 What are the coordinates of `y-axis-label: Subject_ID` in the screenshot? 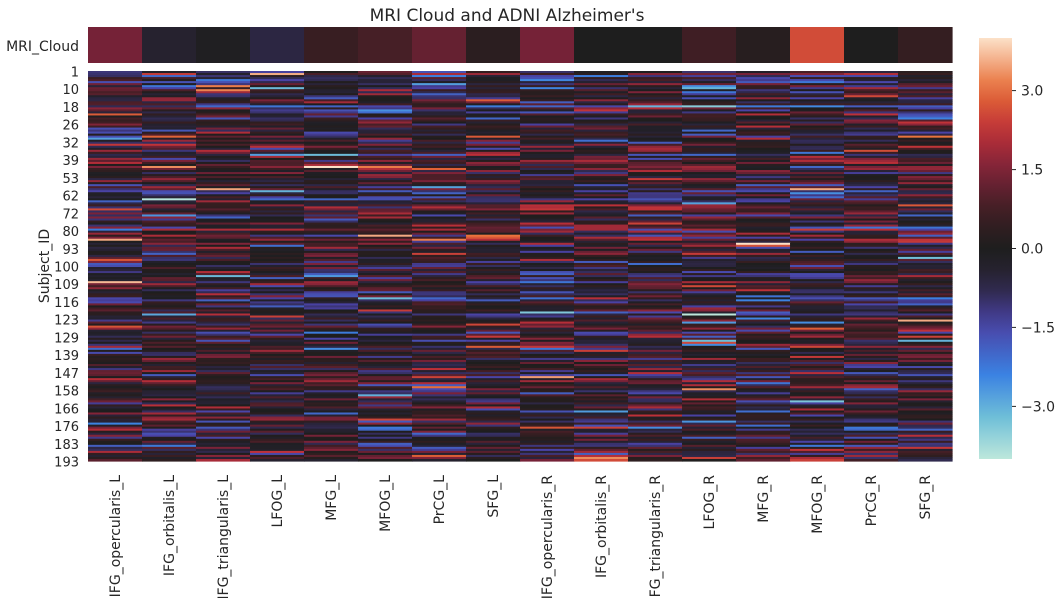 It's located at (45, 266).